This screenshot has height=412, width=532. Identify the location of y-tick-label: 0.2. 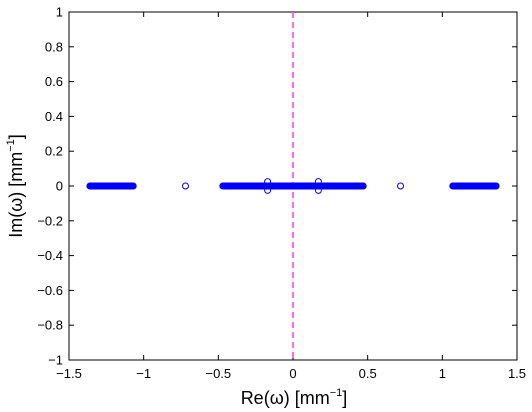
(54, 151).